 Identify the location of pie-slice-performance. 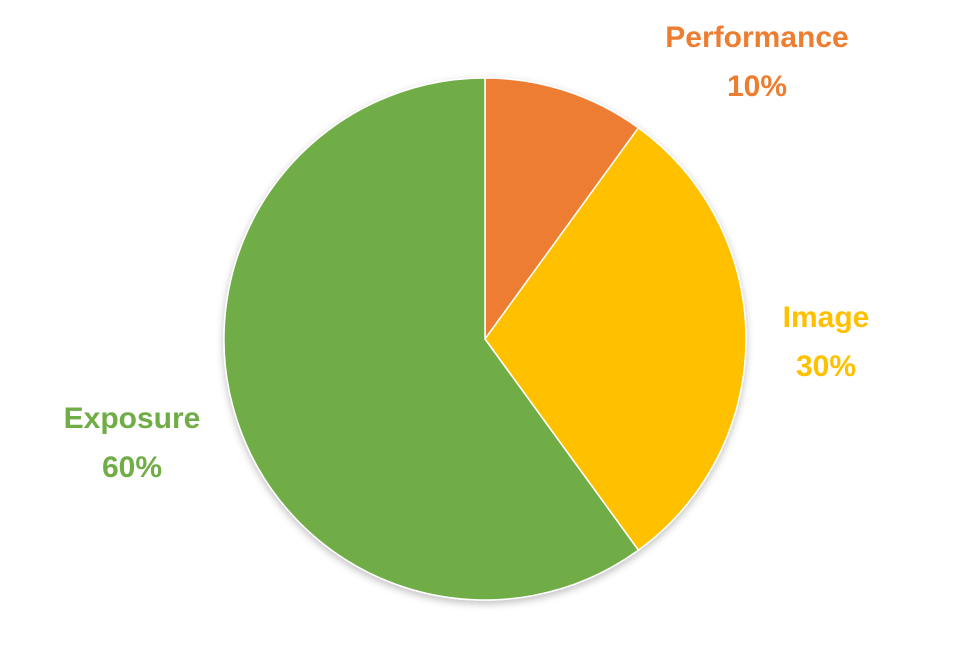
(562, 209).